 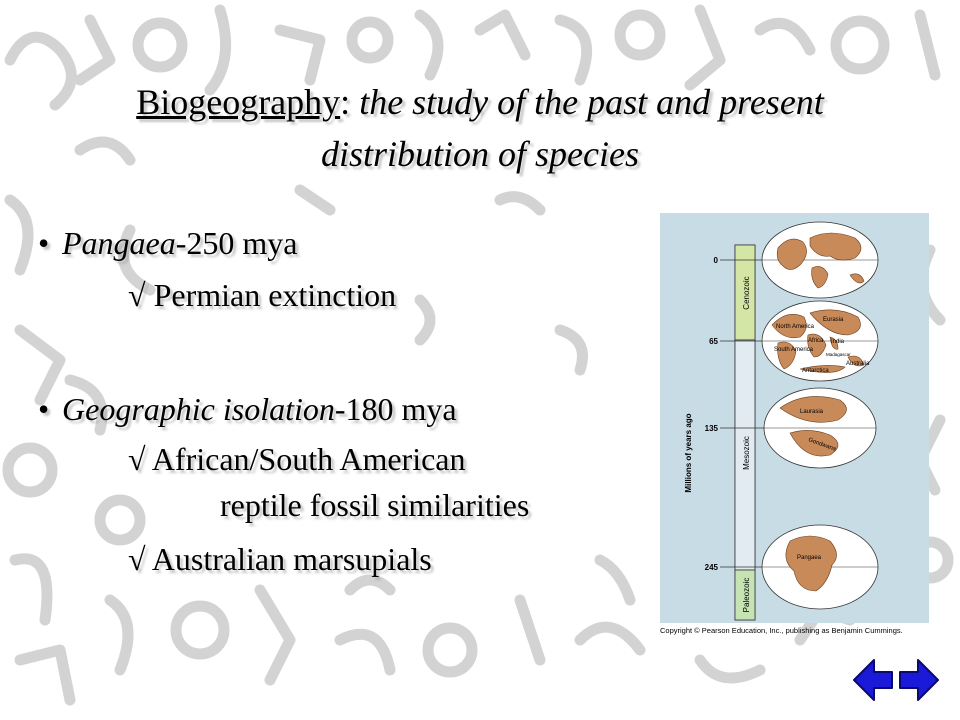 I want to click on globe-label: Australia, so click(x=858, y=364).